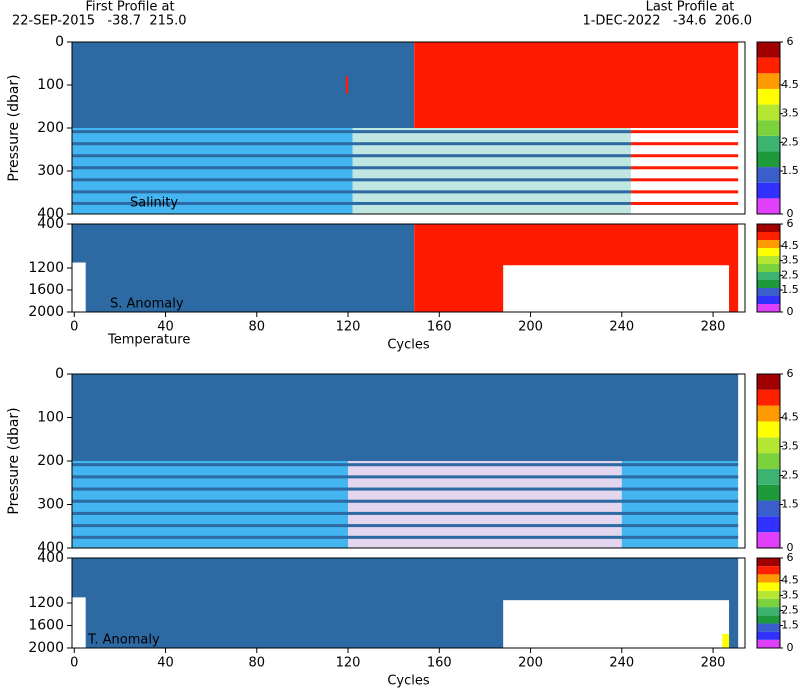 The image size is (800, 700). I want to click on x-tick-label: 200, so click(530, 327).